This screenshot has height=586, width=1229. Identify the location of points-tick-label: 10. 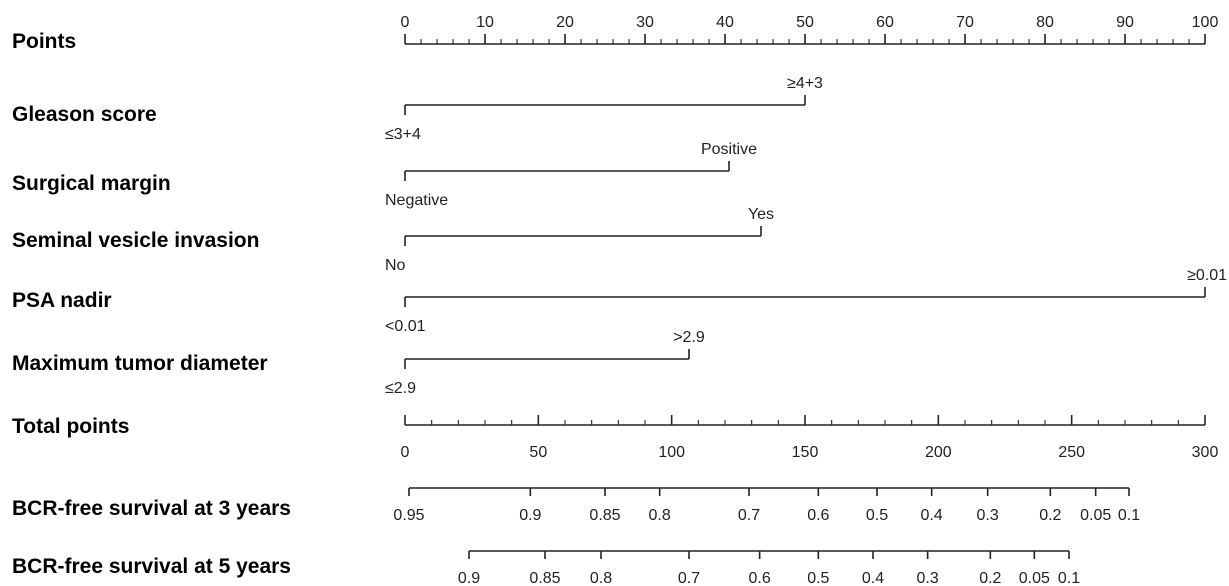
(485, 22).